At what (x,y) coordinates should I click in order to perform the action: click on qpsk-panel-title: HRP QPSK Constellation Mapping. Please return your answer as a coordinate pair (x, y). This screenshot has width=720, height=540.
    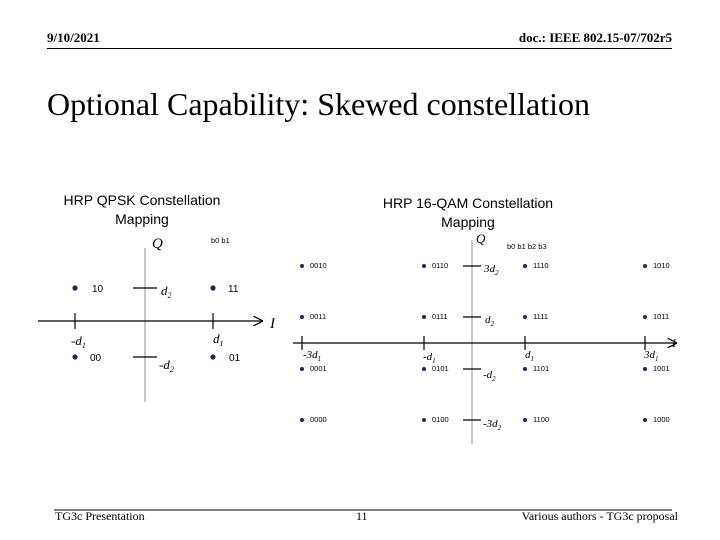
    Looking at the image, I should click on (142, 210).